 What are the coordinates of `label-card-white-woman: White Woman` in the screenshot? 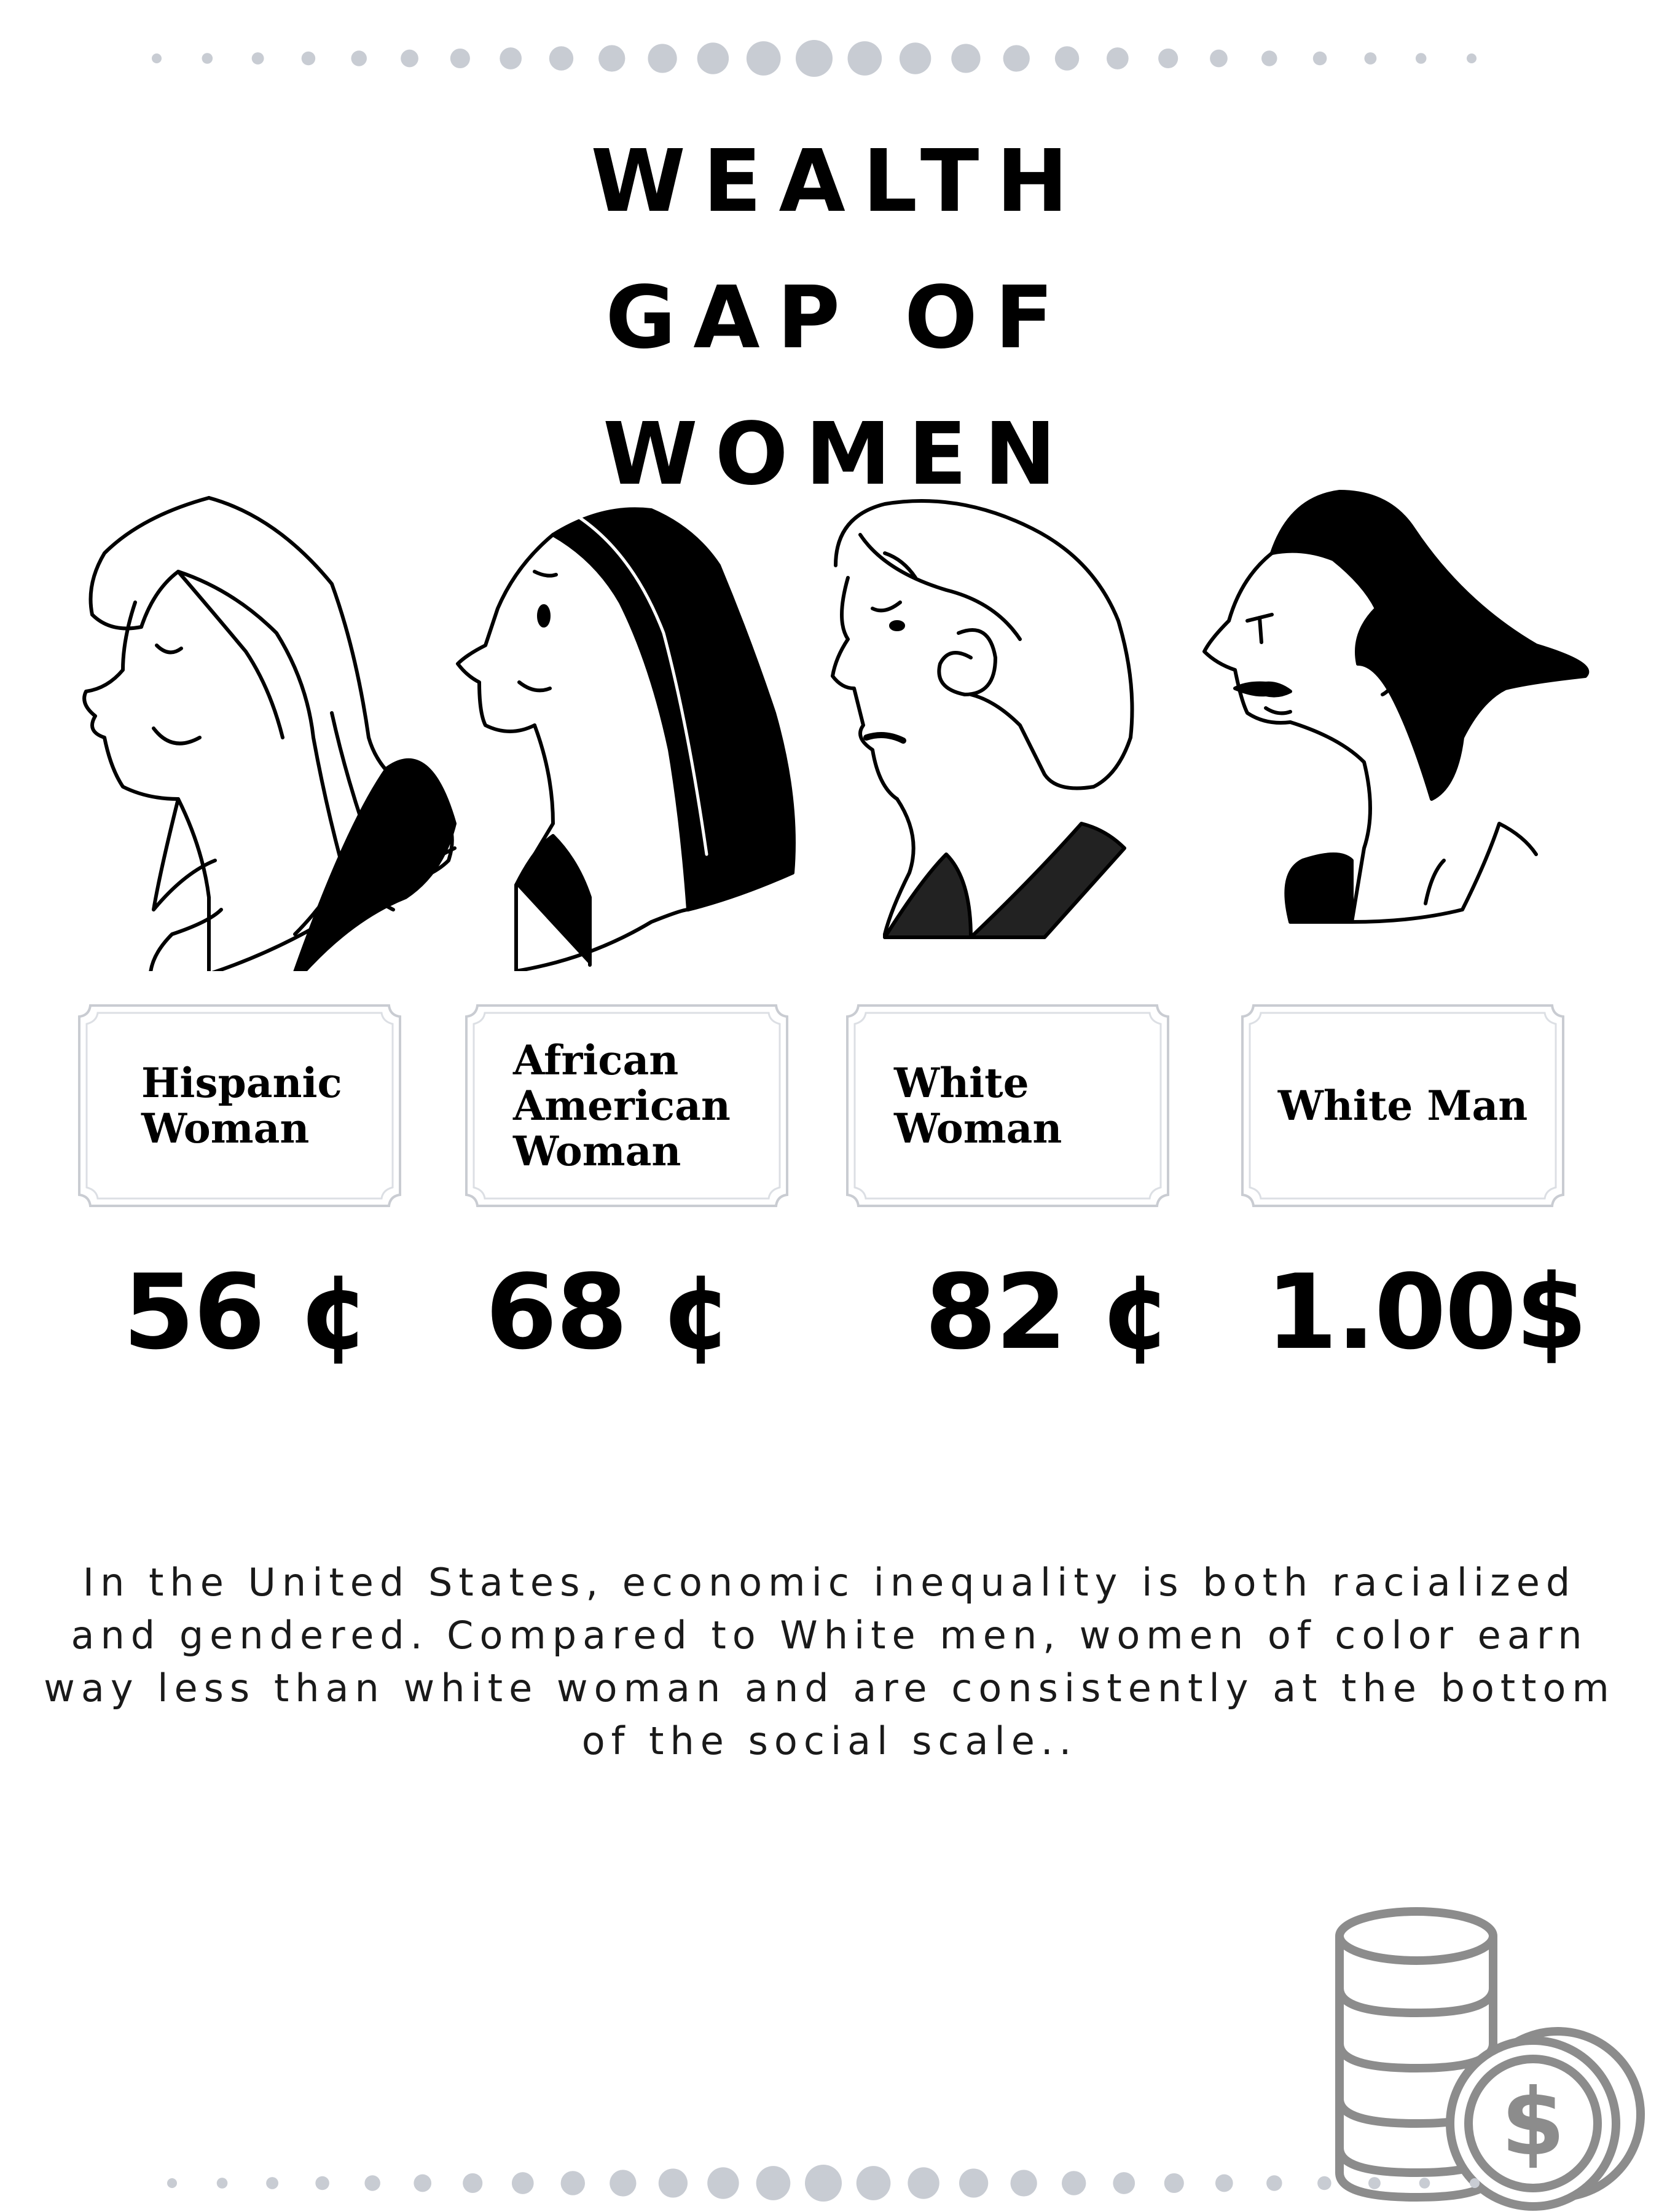 It's located at (1008, 1105).